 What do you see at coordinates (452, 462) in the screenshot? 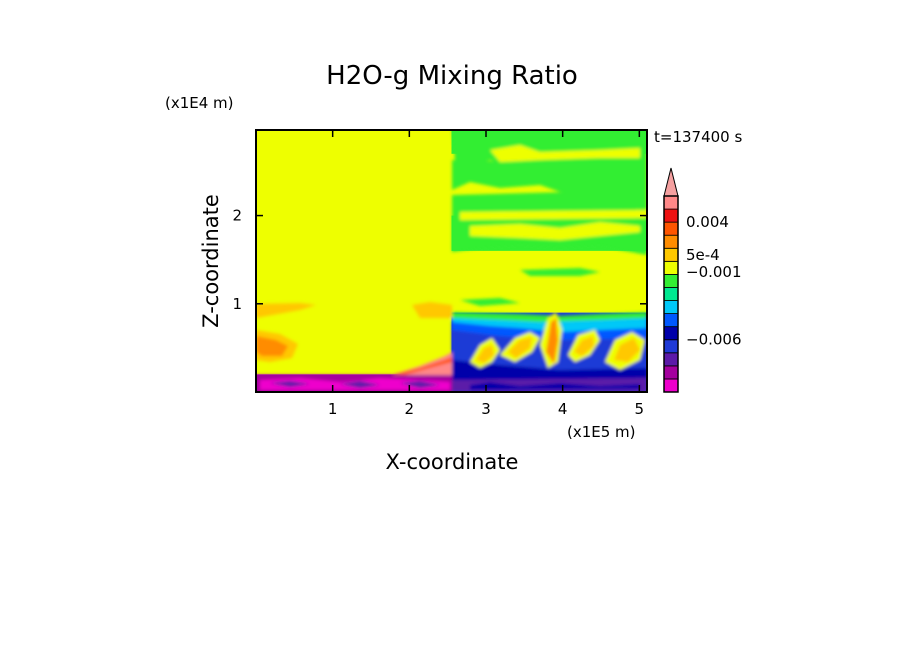
I see `x-axis-label: X-coordinate` at bounding box center [452, 462].